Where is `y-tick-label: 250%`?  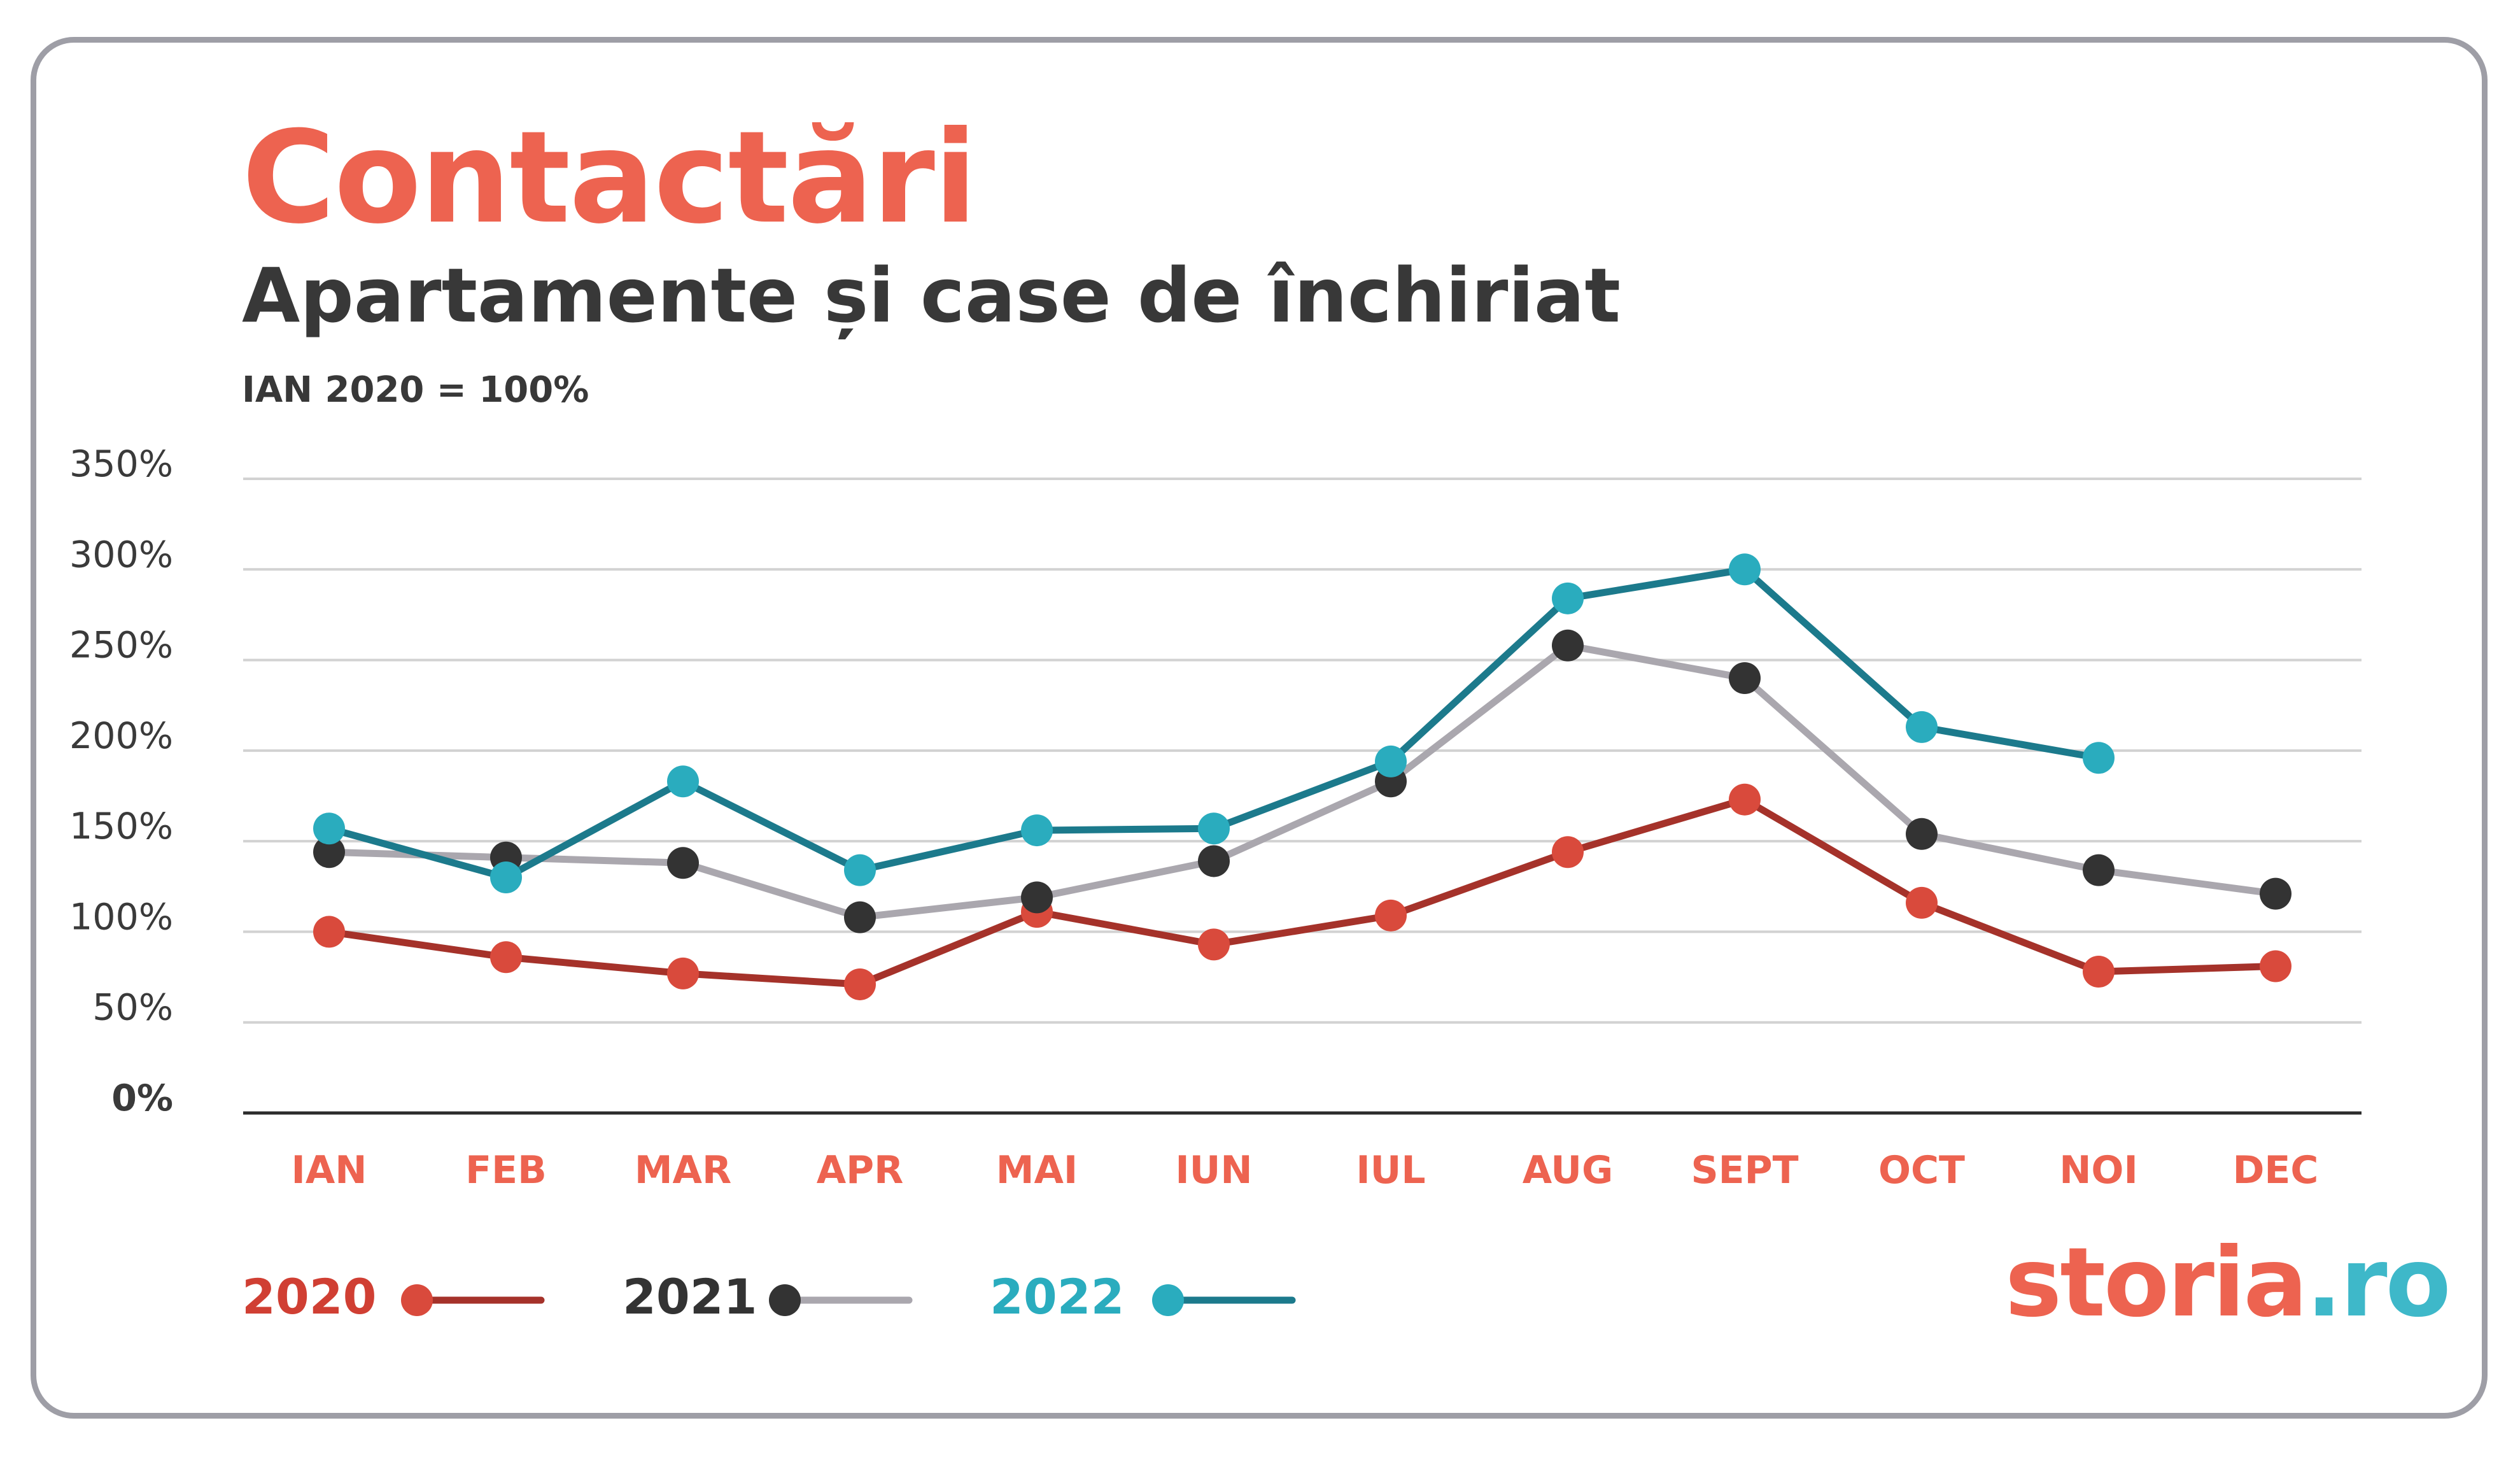 y-tick-label: 250% is located at coordinates (121, 646).